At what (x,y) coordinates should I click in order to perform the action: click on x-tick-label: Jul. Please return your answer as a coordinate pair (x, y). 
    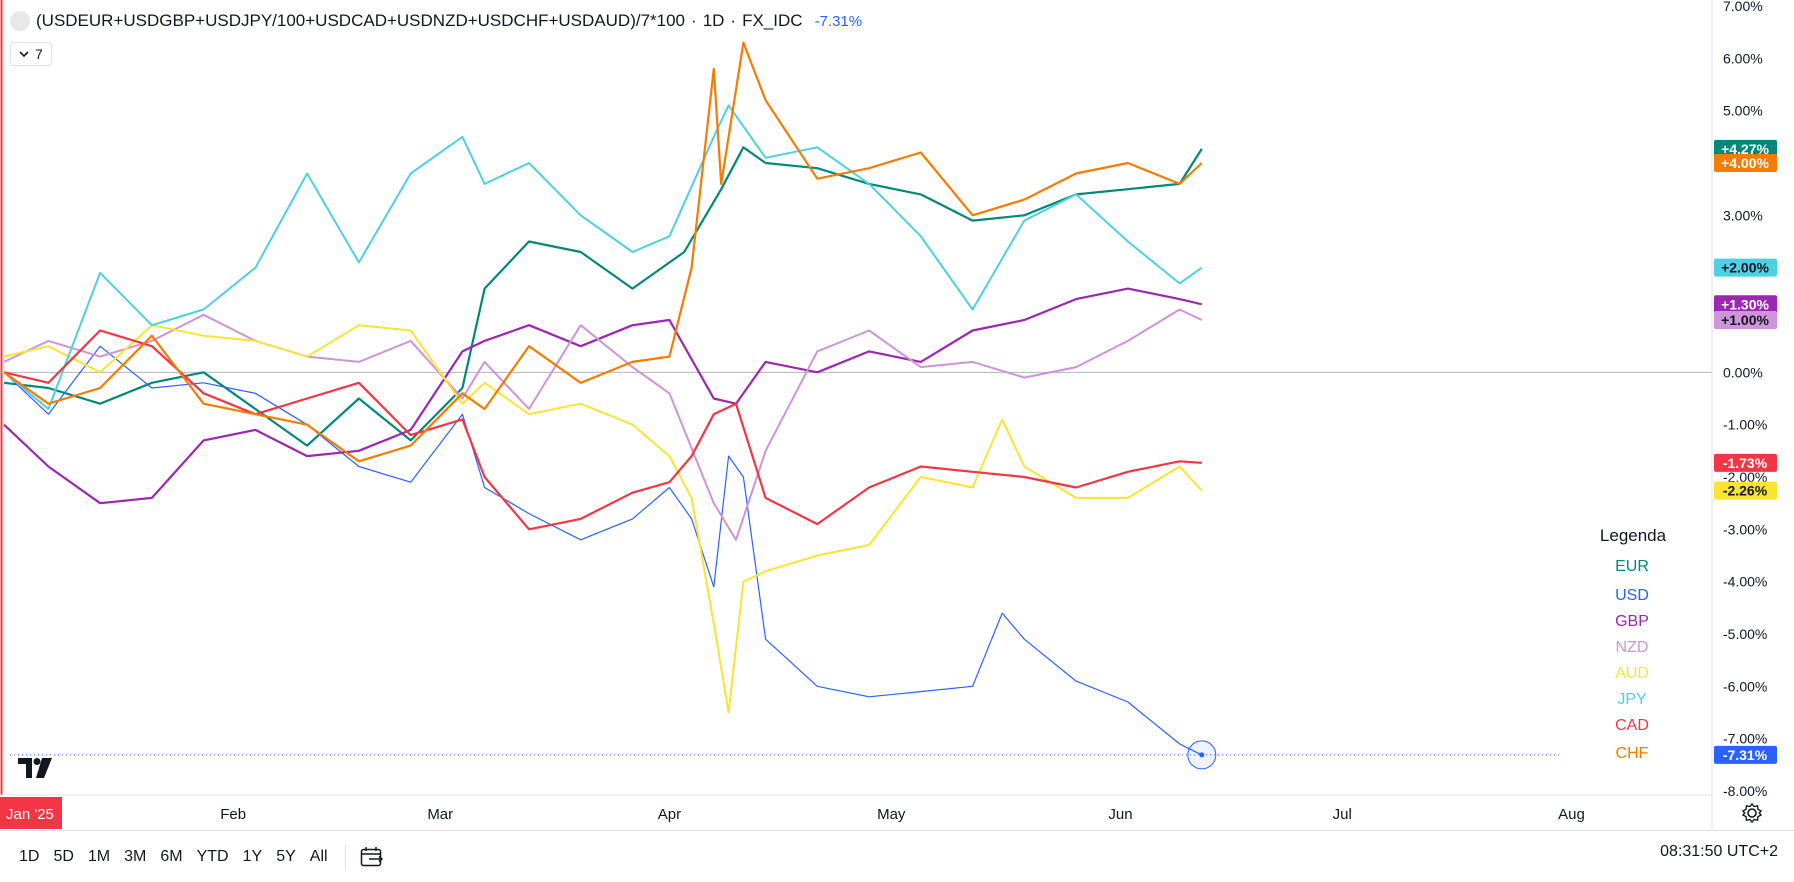
    Looking at the image, I should click on (1342, 814).